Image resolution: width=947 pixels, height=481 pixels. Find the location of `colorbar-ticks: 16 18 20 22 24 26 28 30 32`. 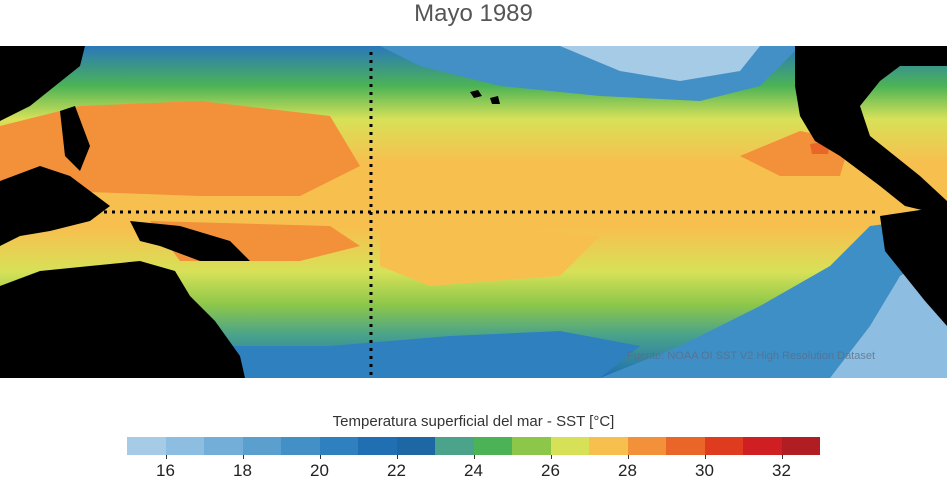

colorbar-ticks: 16 18 20 22 24 26 28 30 32 is located at coordinates (473, 467).